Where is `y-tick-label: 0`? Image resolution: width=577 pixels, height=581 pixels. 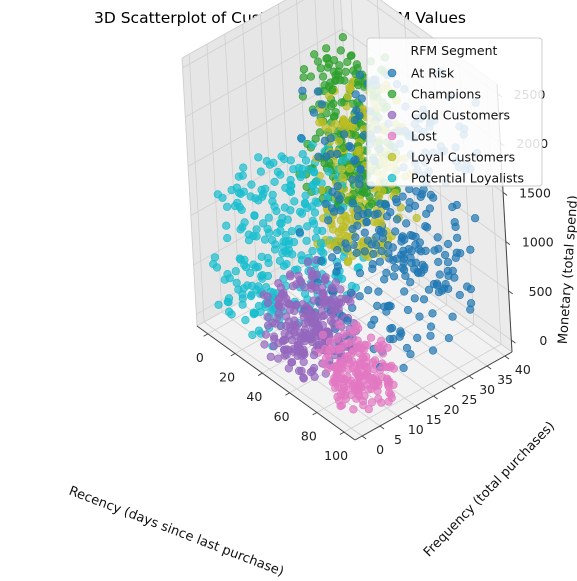 y-tick-label: 0 is located at coordinates (380, 449).